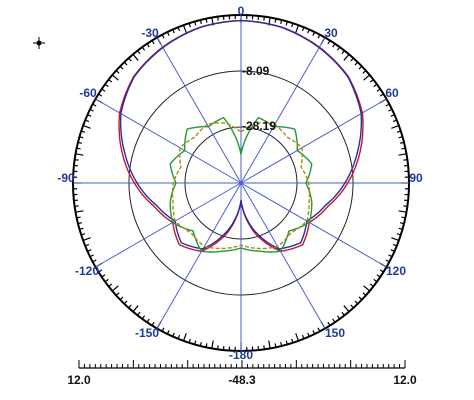  I want to click on scale-right-label: 12.0, so click(405, 380).